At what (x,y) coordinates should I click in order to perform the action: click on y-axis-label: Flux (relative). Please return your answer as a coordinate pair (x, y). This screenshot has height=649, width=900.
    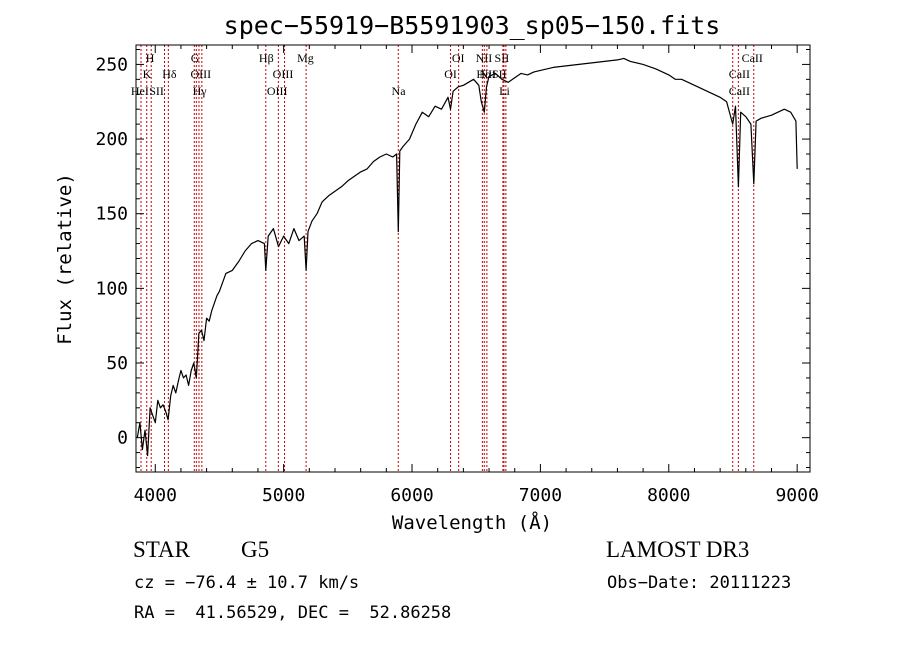
    Looking at the image, I should click on (65, 259).